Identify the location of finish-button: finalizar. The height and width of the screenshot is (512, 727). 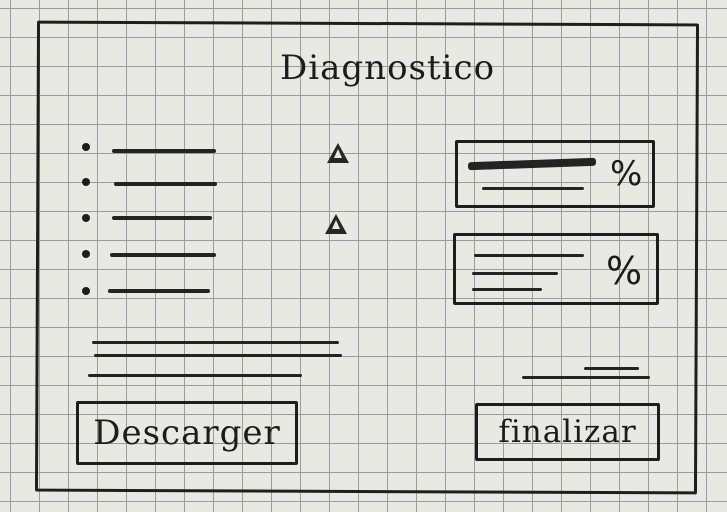
(567, 432).